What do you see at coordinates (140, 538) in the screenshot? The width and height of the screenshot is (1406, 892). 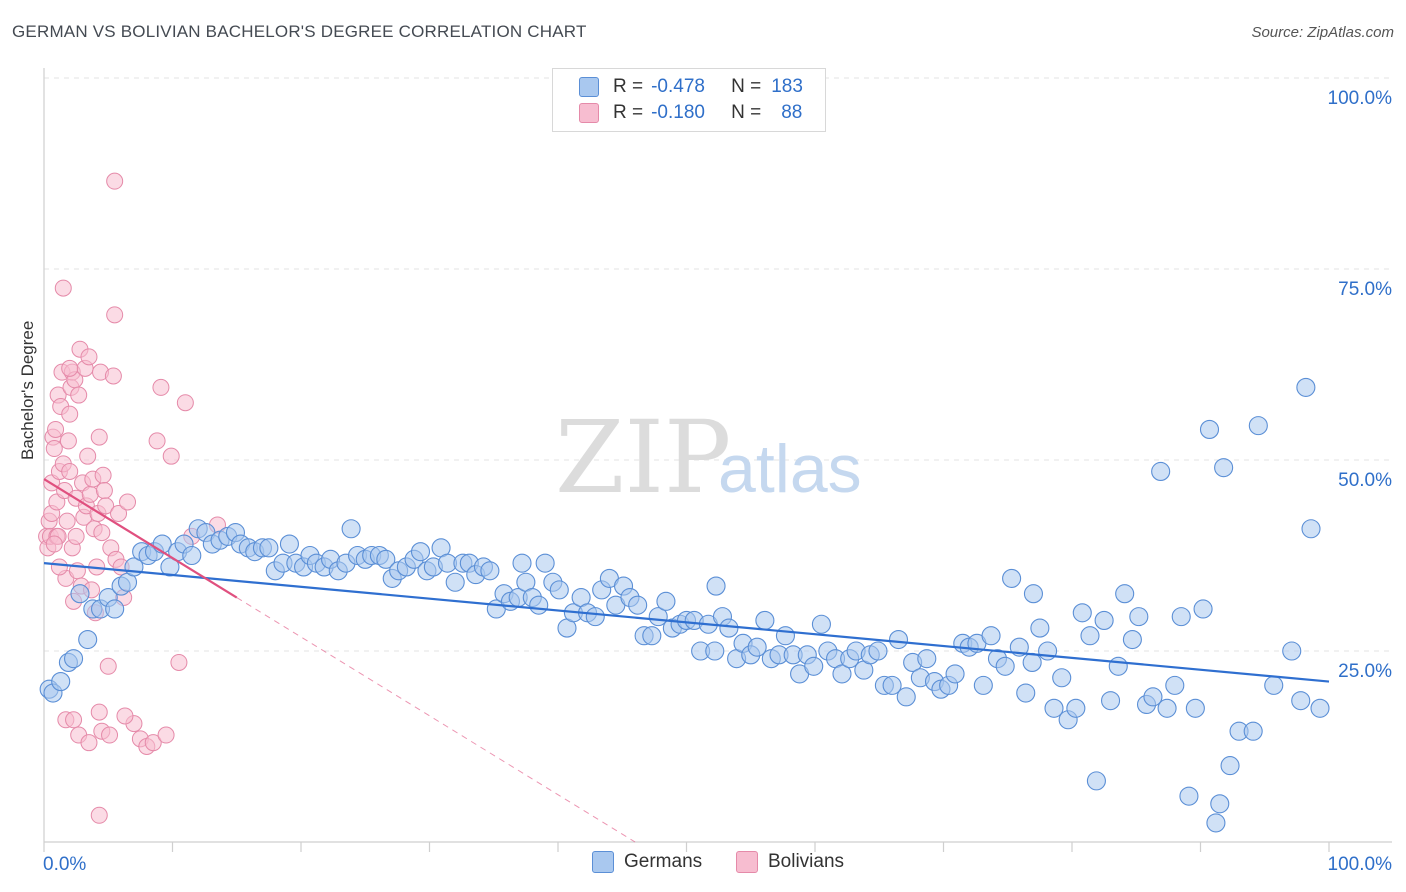 I see `bolivian-trend-line` at bounding box center [140, 538].